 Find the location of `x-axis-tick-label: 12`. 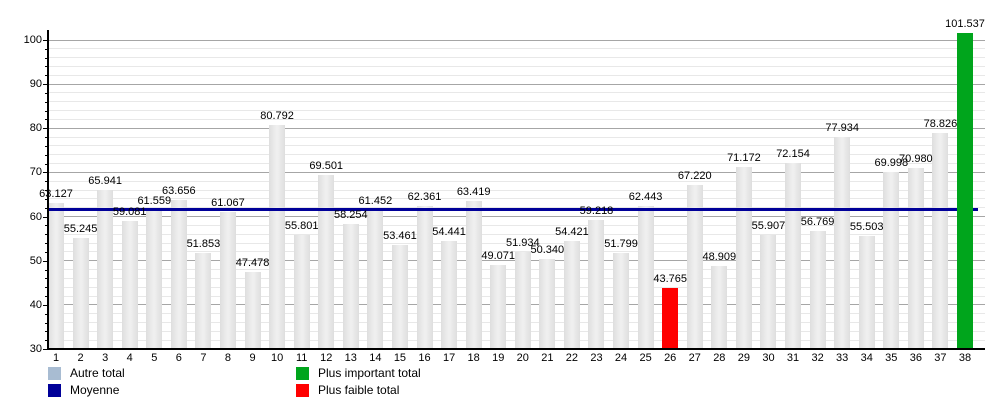

x-axis-tick-label: 12 is located at coordinates (326, 358).